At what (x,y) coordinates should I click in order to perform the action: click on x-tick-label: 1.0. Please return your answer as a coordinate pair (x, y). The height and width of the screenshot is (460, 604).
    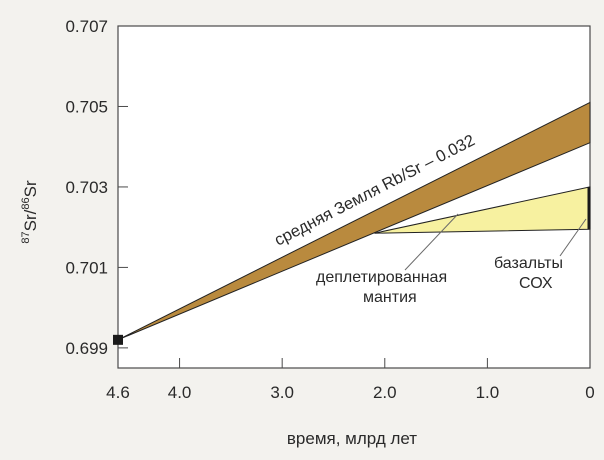
    Looking at the image, I should click on (488, 392).